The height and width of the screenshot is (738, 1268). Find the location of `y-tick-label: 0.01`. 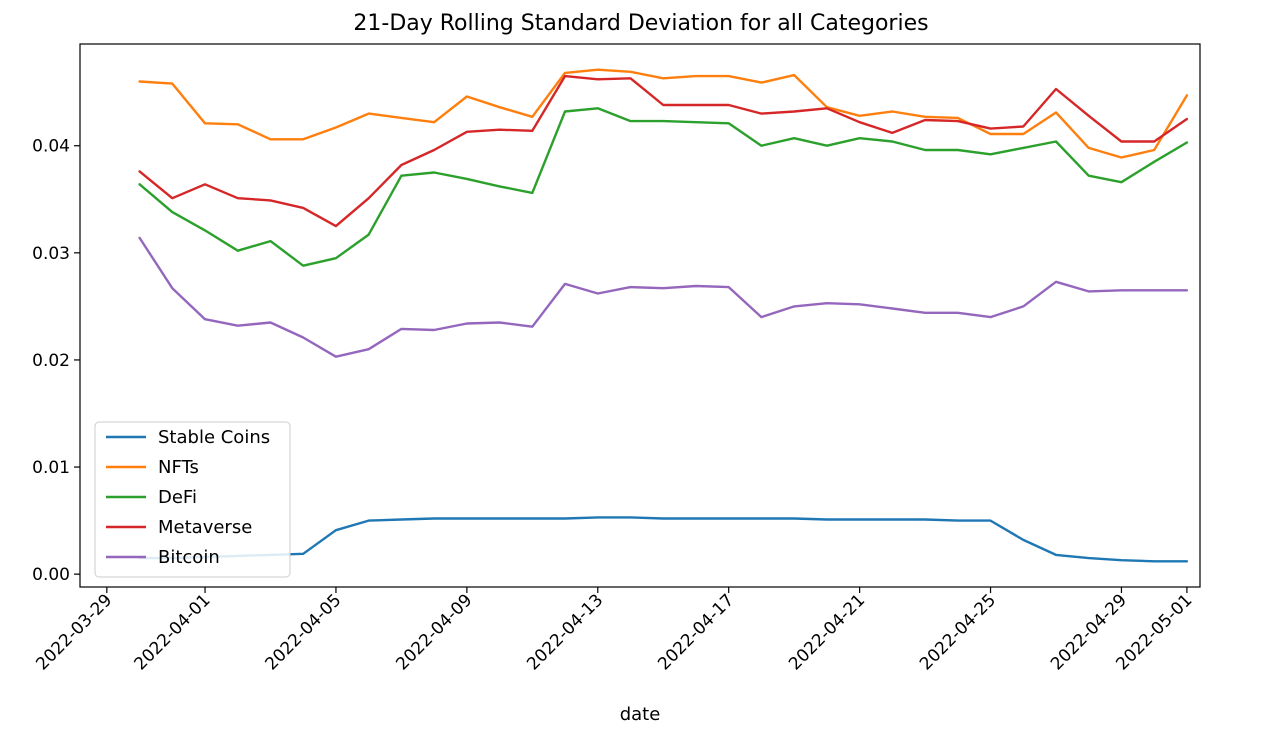

y-tick-label: 0.01 is located at coordinates (51, 468).